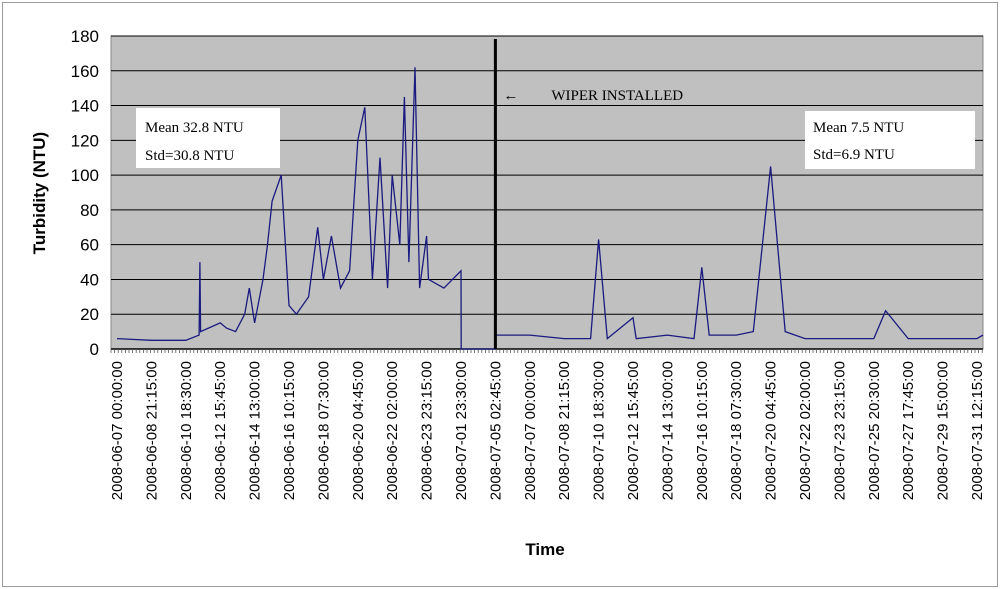  Describe the element at coordinates (85, 36) in the screenshot. I see `y-tick-label: 180` at that location.